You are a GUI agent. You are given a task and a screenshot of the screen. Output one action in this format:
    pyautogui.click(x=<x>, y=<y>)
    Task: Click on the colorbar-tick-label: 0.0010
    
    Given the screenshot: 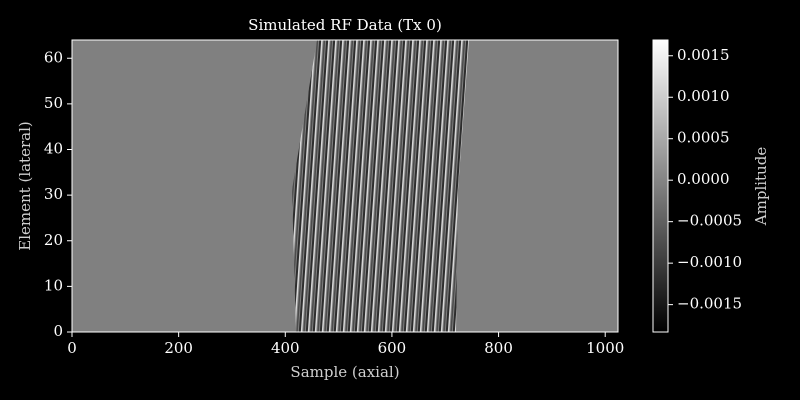 What is the action you would take?
    pyautogui.click(x=703, y=96)
    